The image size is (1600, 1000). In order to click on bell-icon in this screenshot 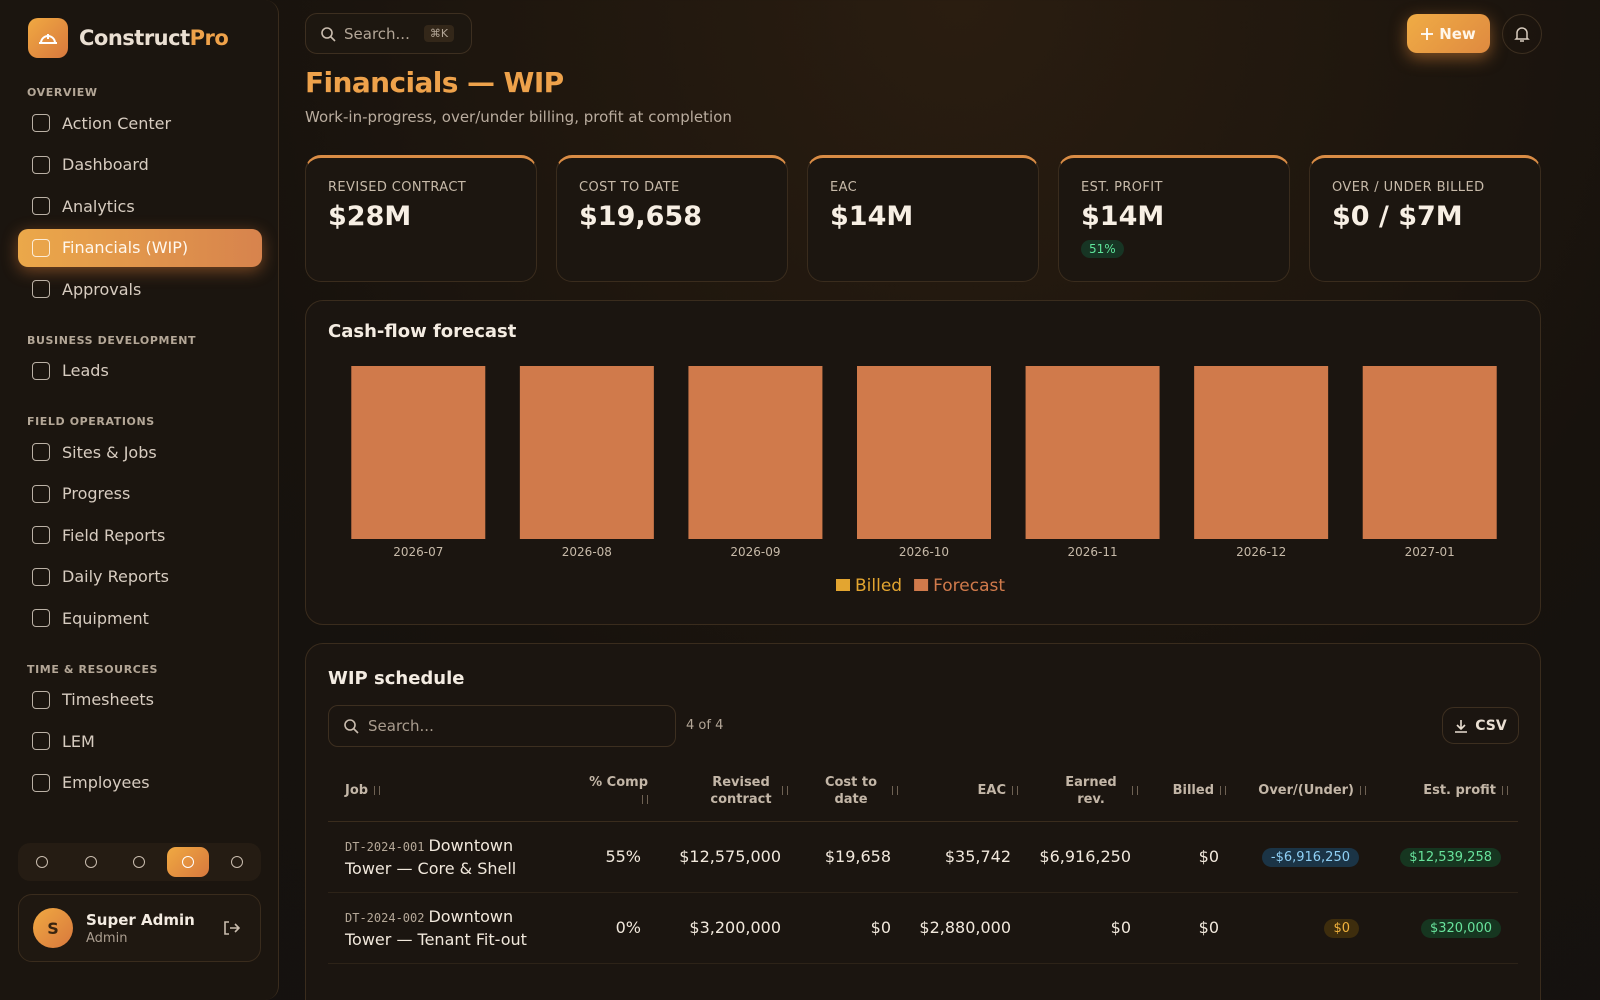, I will do `click(1522, 34)`.